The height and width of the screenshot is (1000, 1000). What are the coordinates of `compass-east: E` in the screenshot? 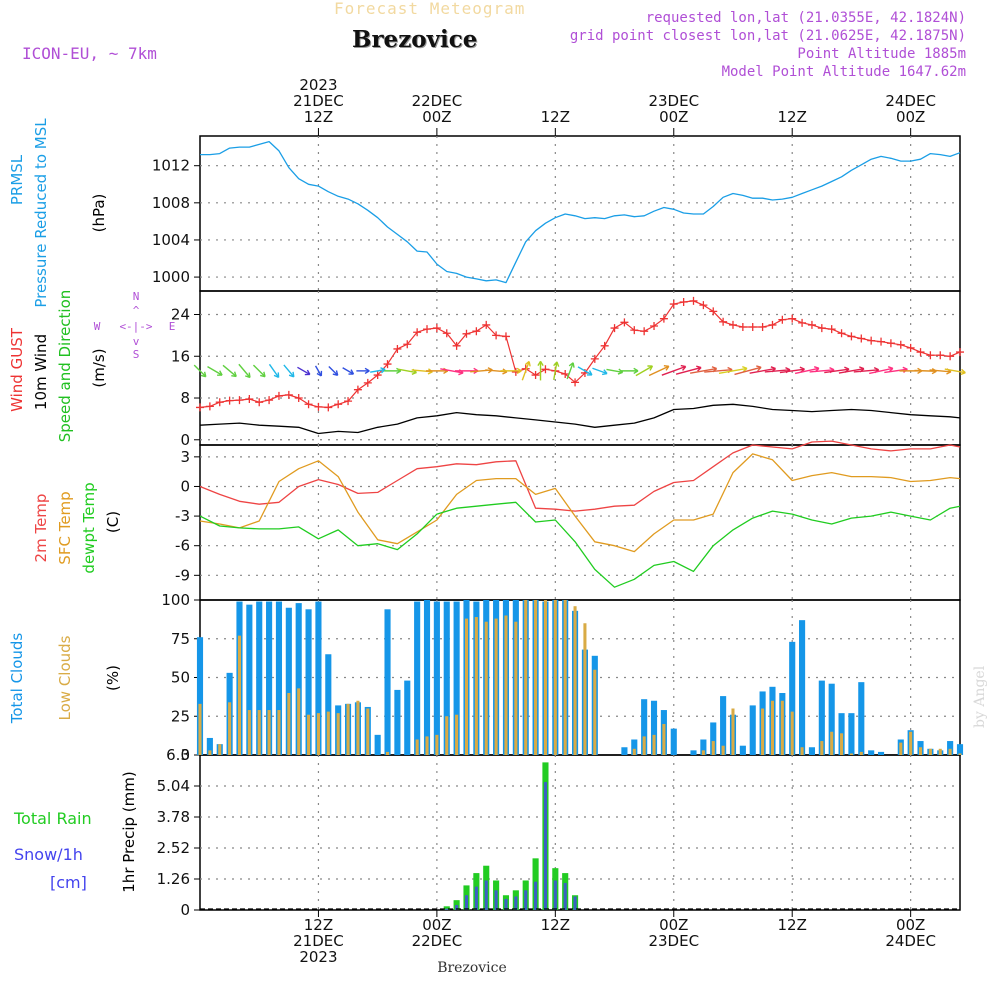 It's located at (172, 326).